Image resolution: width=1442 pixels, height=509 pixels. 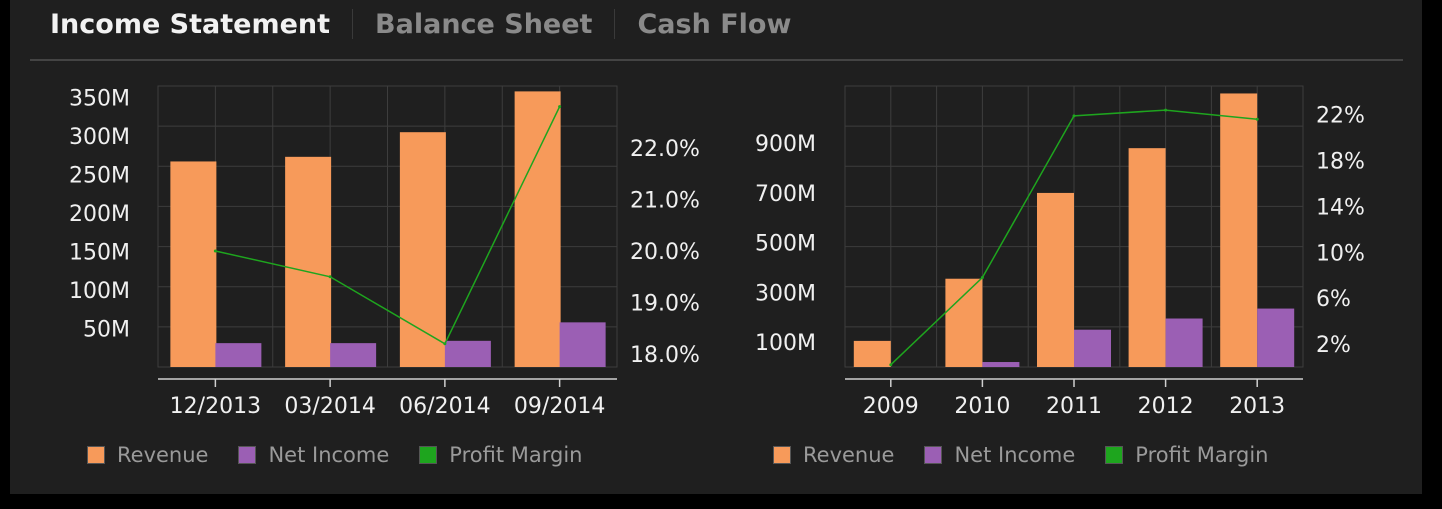 I want to click on y-right-tick-label: 14%, so click(x=1340, y=207).